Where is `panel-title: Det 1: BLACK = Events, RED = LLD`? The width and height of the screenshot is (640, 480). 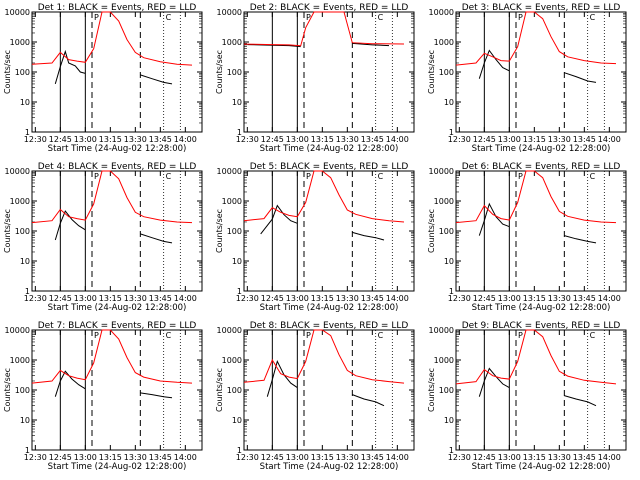 panel-title: Det 1: BLACK = Events, RED = LLD is located at coordinates (117, 8).